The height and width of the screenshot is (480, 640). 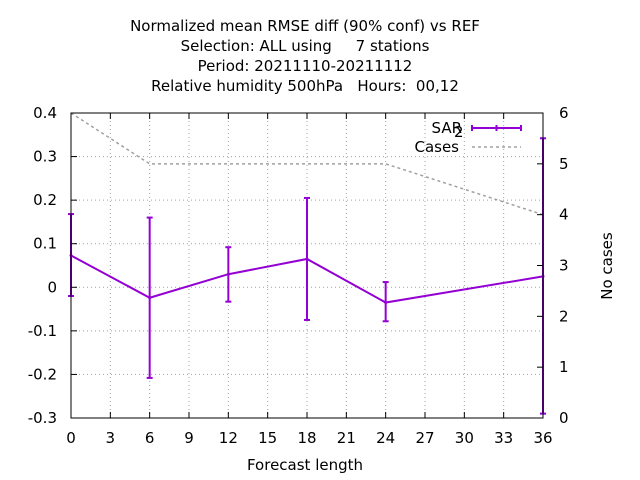 I want to click on y2-tick-label: 4, so click(x=564, y=215).